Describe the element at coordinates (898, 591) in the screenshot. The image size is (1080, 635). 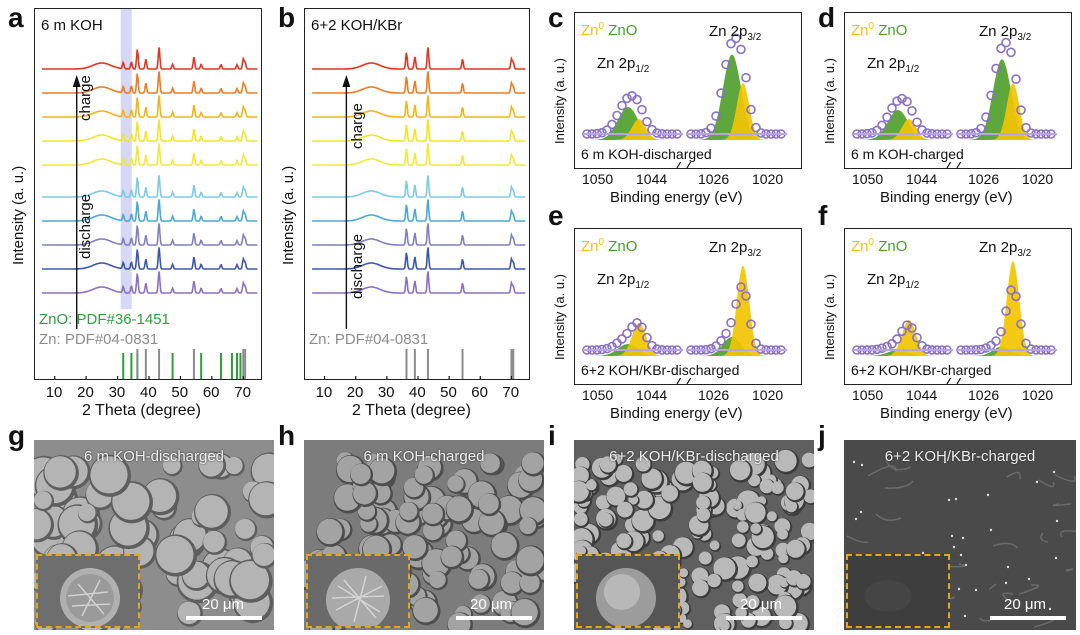
I see `sem-j-inset` at that location.